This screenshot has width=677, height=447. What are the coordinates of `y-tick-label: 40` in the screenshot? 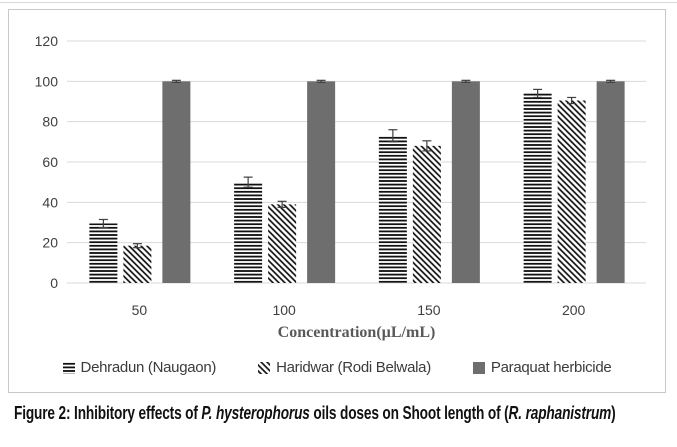 It's located at (50, 202).